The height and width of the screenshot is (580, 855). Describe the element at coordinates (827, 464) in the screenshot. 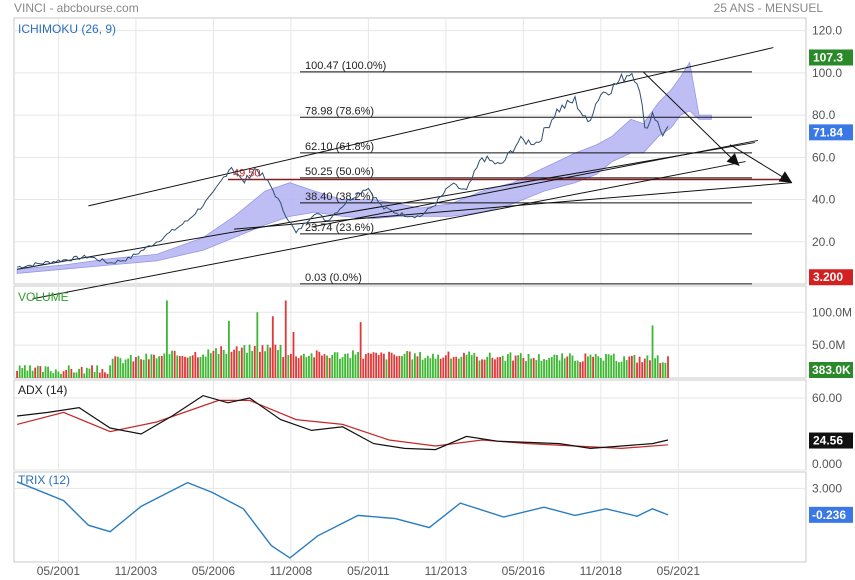

I see `y-tick-label: 0.000` at that location.